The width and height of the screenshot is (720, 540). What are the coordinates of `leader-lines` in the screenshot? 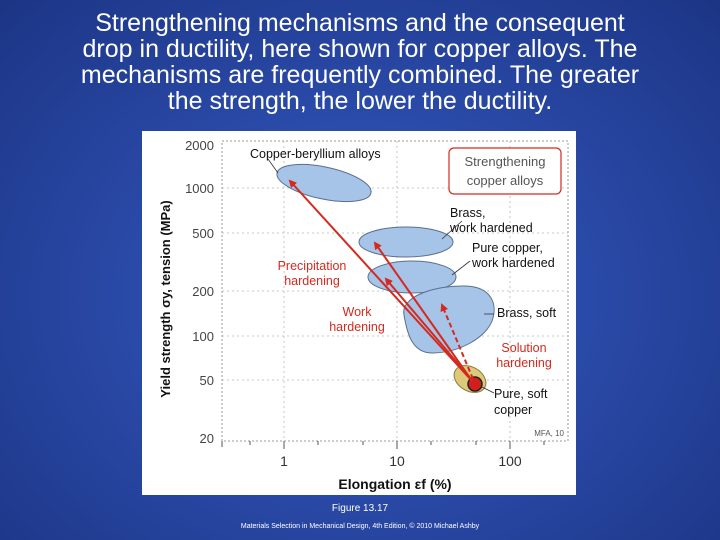 It's located at (381, 276).